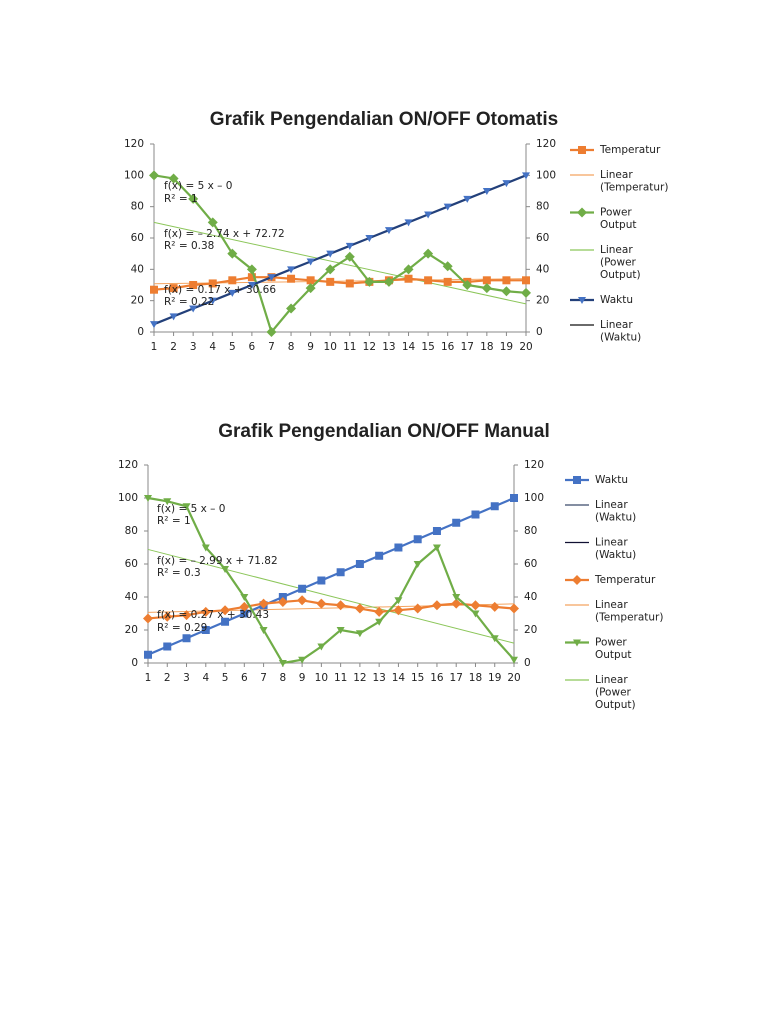 This screenshot has width=768, height=1024. Describe the element at coordinates (302, 678) in the screenshot. I see `x-tick-label: 9` at that location.